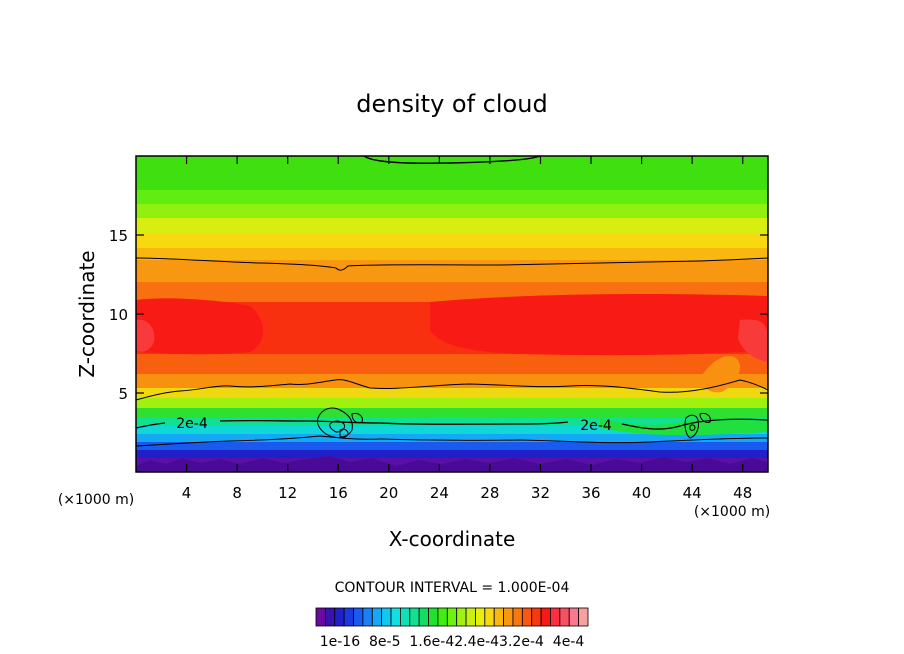  I want to click on contour-top, so click(452, 160).